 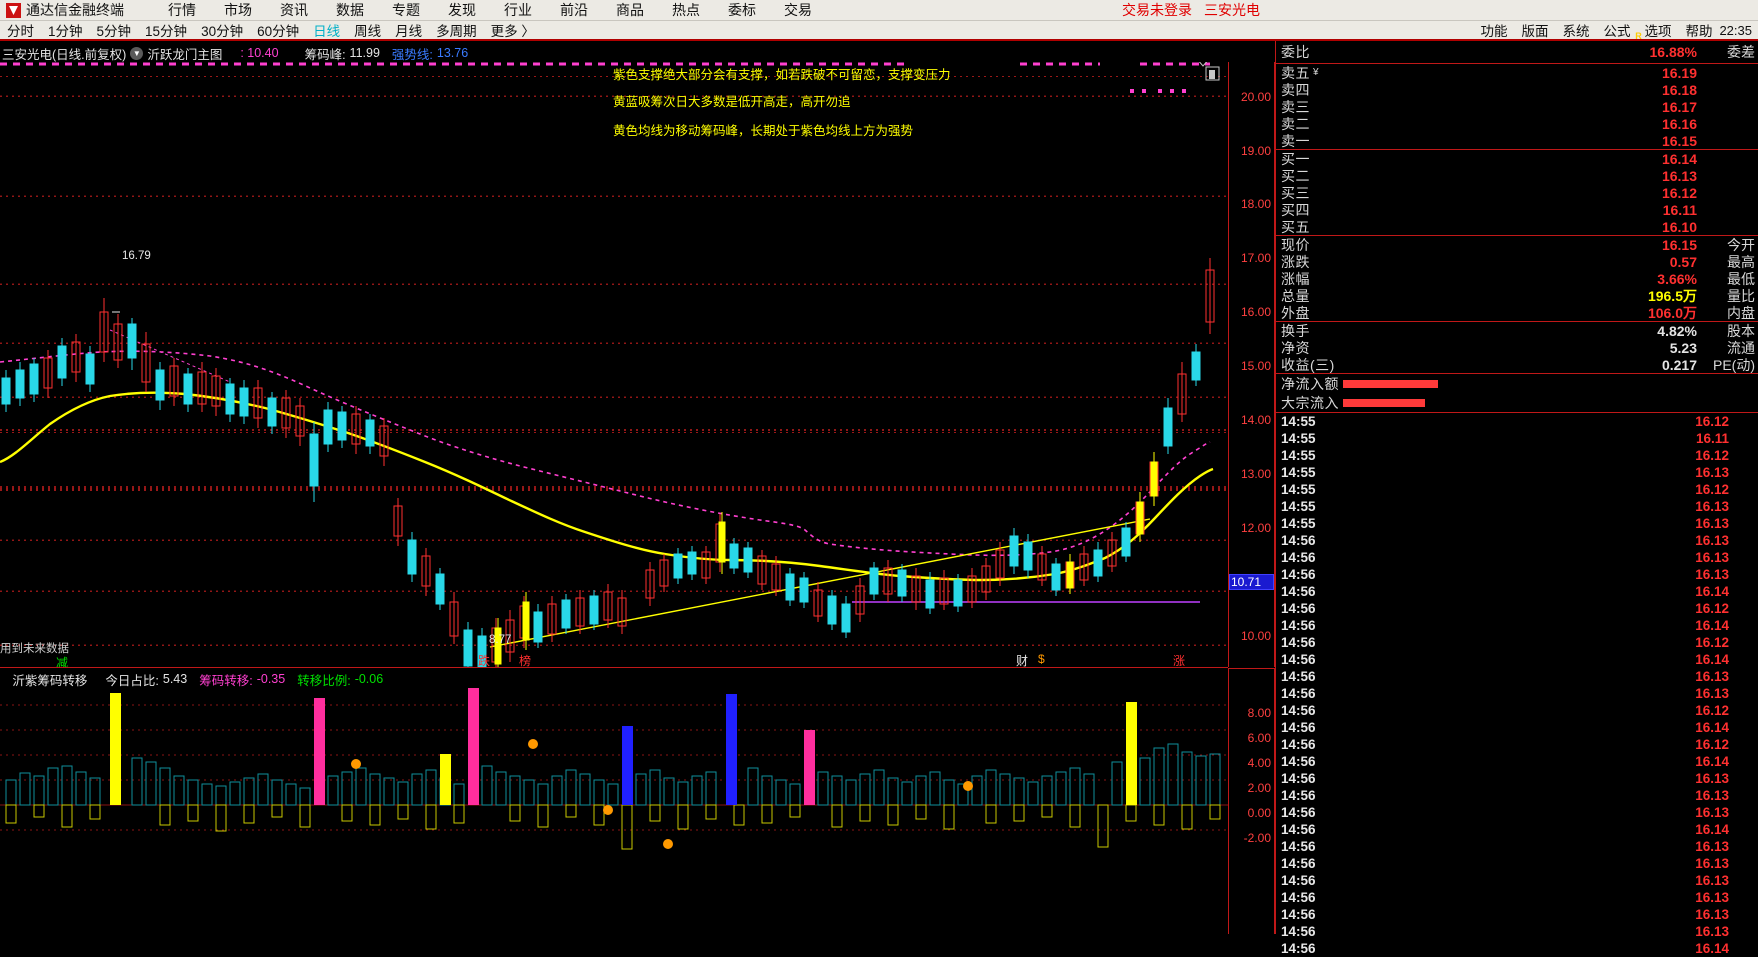 What do you see at coordinates (50, 680) in the screenshot?
I see `indicator-panel-name: 沂紫筹码转移` at bounding box center [50, 680].